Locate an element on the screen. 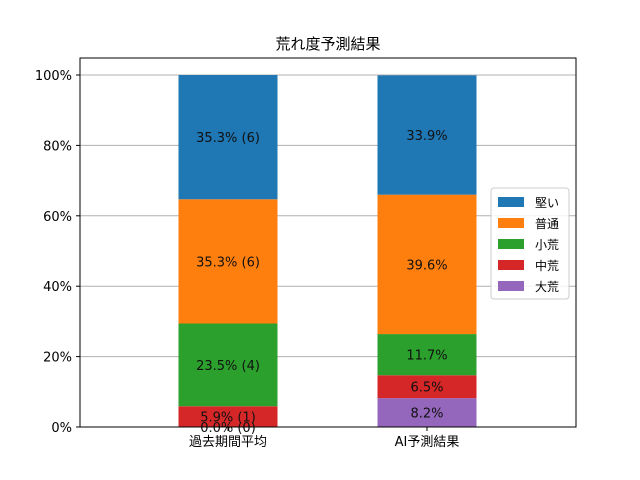 Image resolution: width=640 pixels, height=480 pixels. x-axis: 過去期間平均 AI予測結果 is located at coordinates (324, 438).